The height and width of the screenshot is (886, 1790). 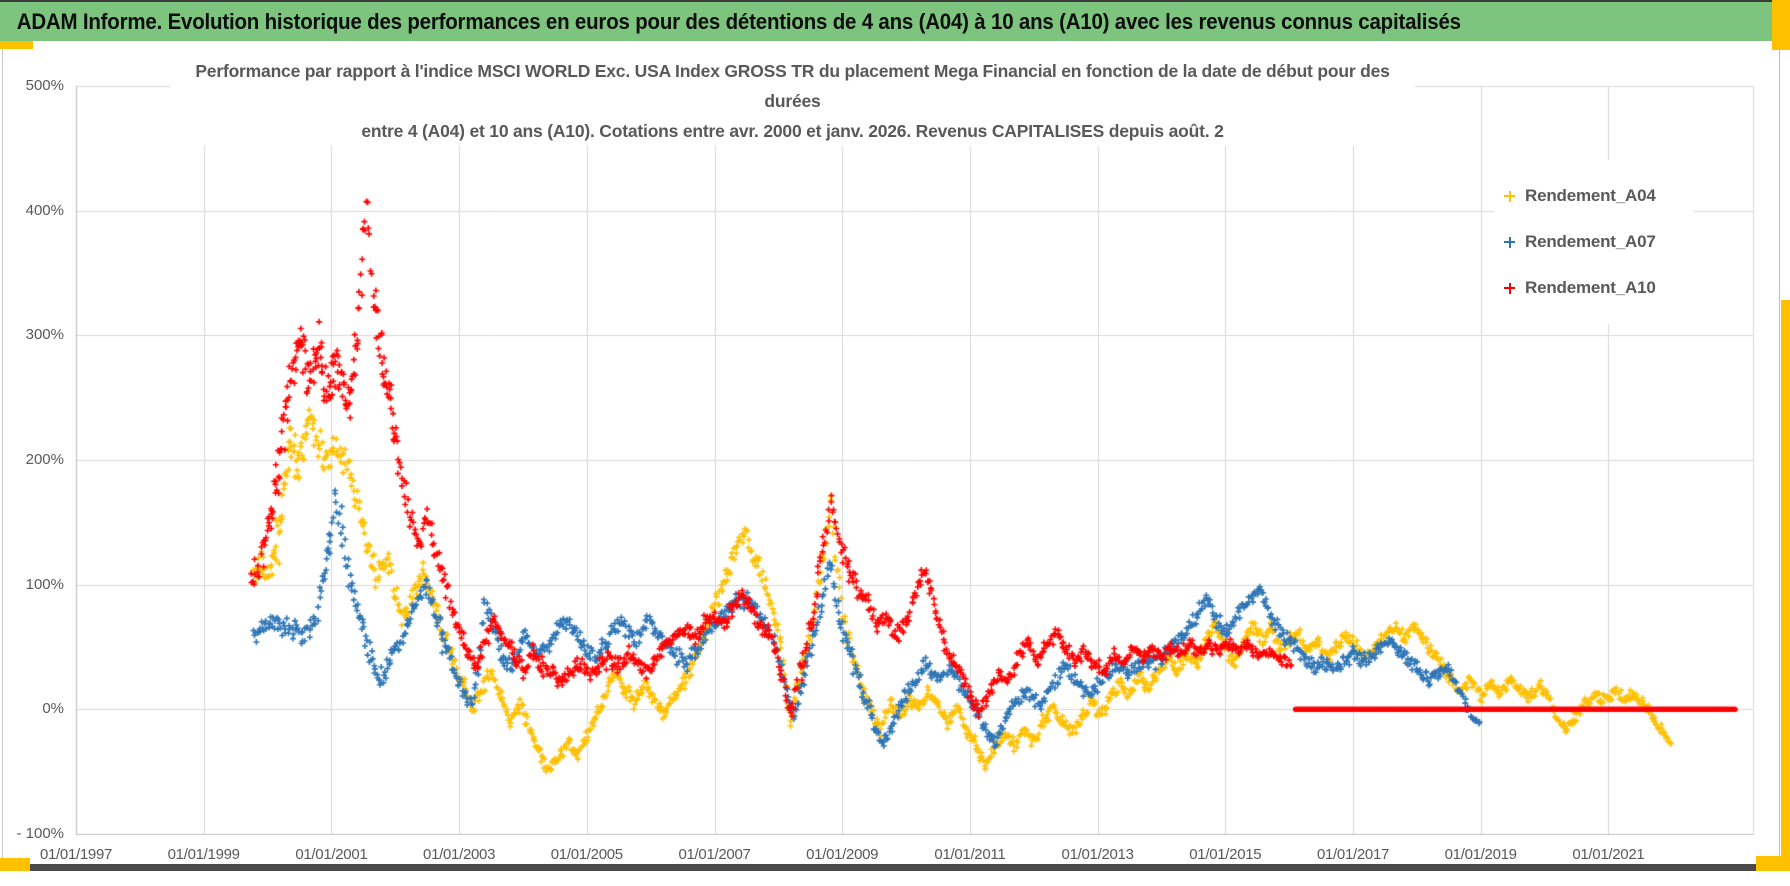 I want to click on bottom-left-yellow-square, so click(x=15, y=864).